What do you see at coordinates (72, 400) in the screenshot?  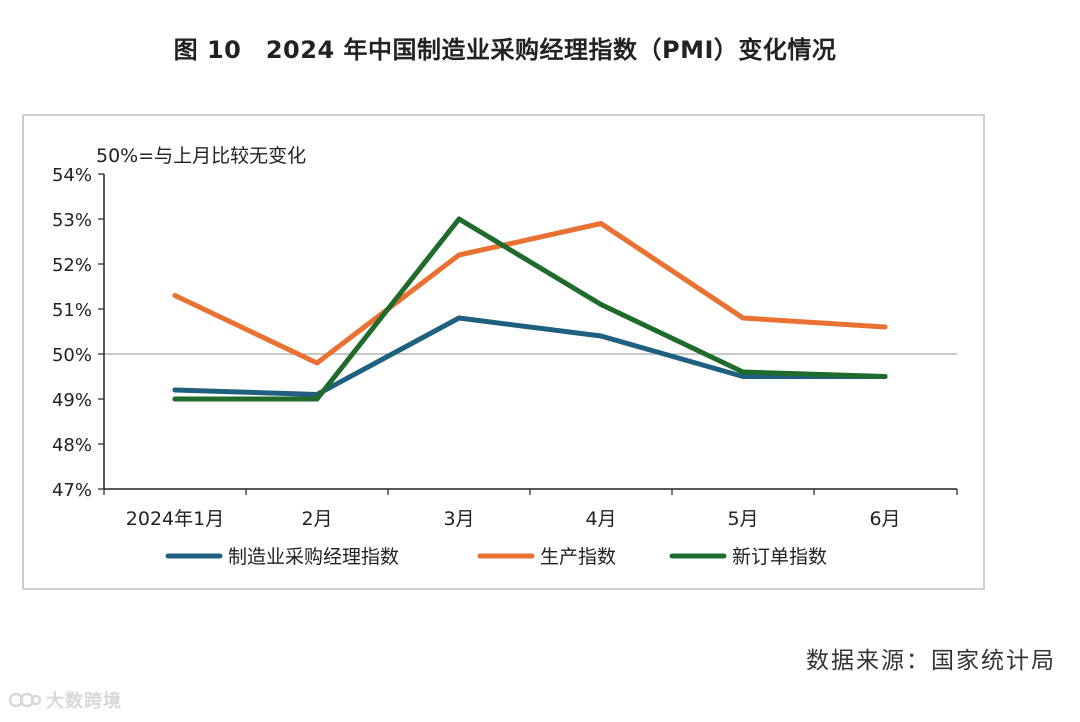 I see `y-tick-label: 49%` at bounding box center [72, 400].